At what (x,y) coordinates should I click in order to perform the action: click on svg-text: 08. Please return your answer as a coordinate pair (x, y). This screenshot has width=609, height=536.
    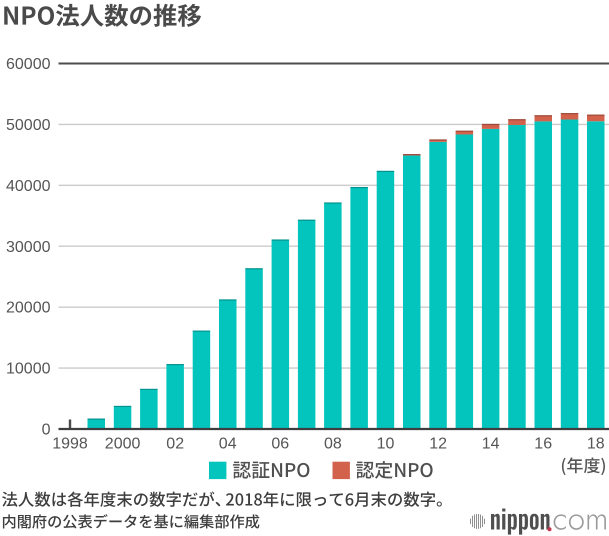
    Looking at the image, I should click on (333, 444).